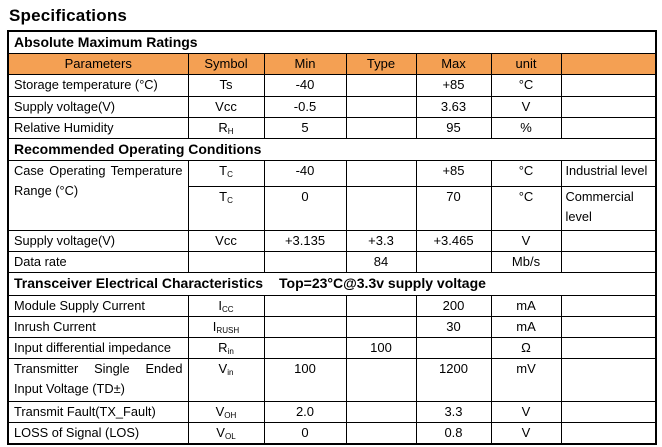  What do you see at coordinates (608, 208) in the screenshot?
I see `cell-note: Commercial level` at bounding box center [608, 208].